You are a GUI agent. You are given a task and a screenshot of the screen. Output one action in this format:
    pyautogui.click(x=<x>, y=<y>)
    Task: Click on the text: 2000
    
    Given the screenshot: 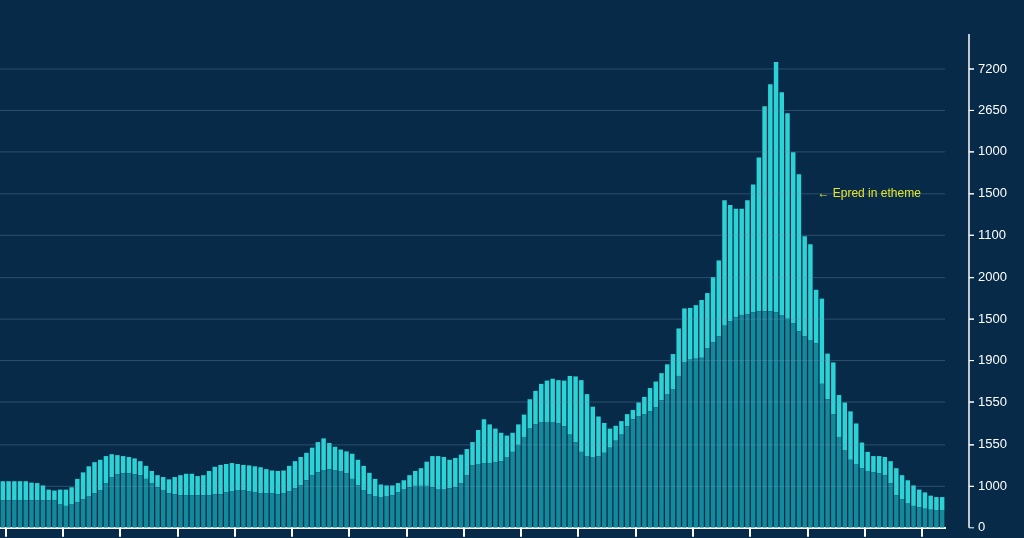 What is the action you would take?
    pyautogui.click(x=992, y=277)
    